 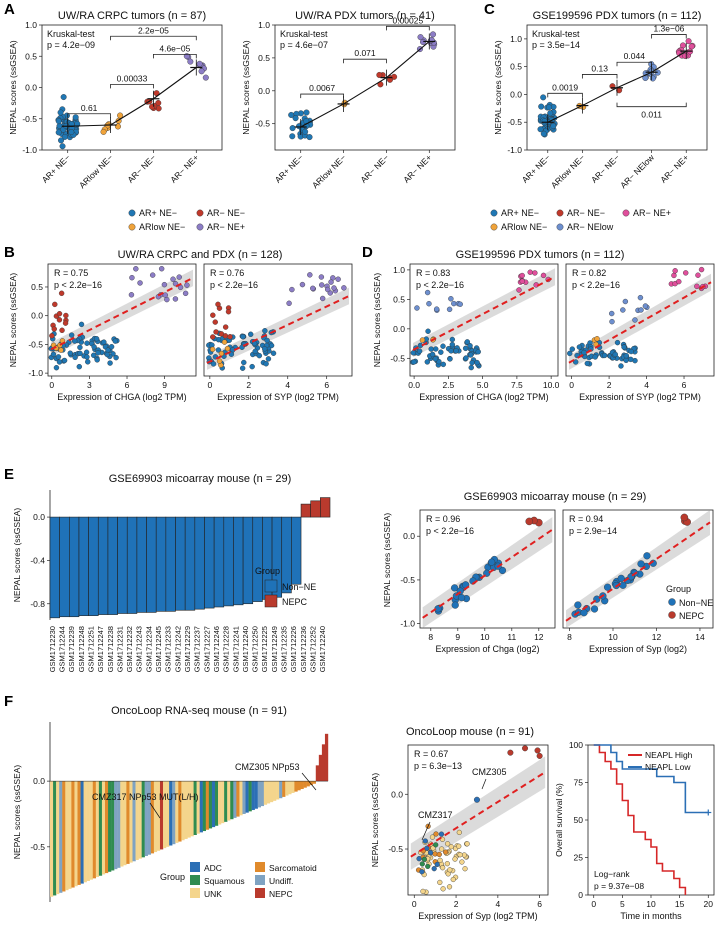 I want to click on sample-label: GSM1712241, so click(x=235, y=649).